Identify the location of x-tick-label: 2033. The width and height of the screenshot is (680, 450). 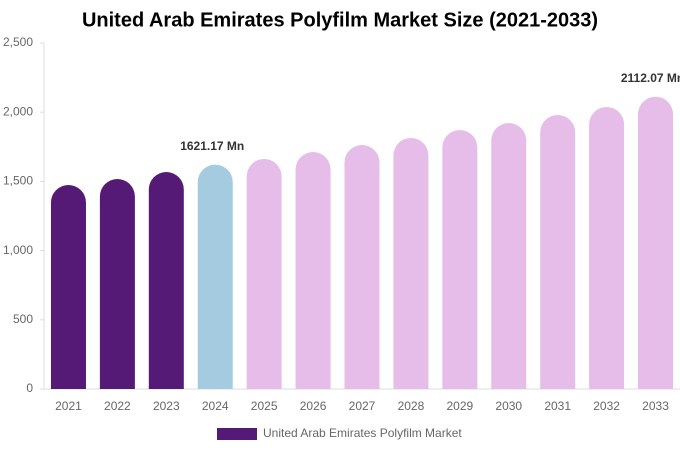
(655, 406).